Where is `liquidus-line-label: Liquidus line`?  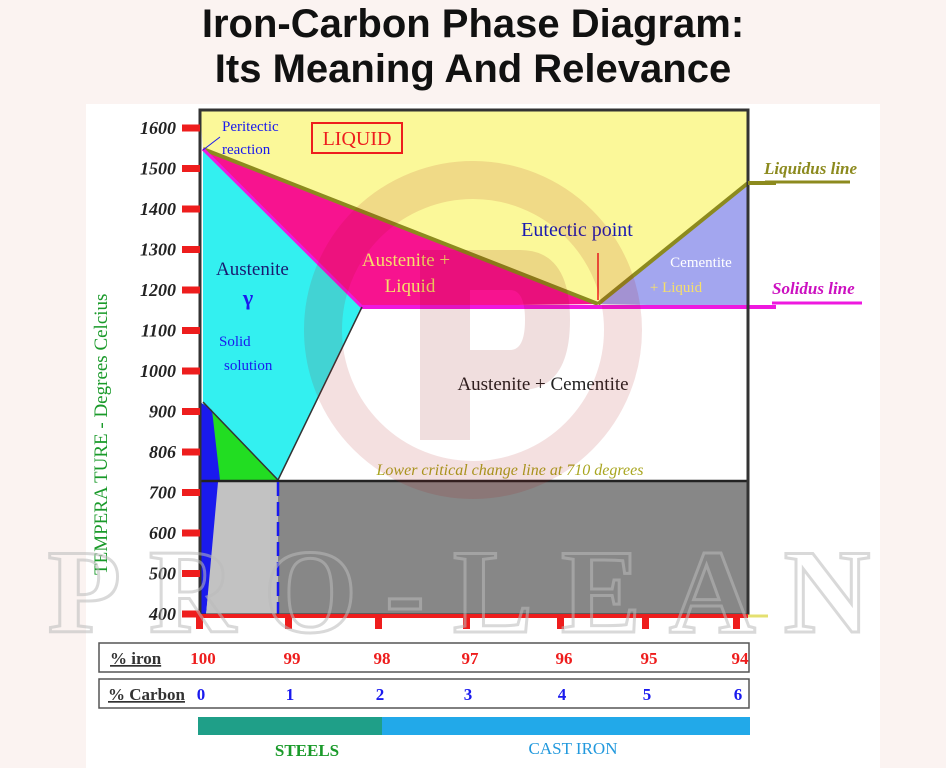 liquidus-line-label: Liquidus line is located at coordinates (810, 168).